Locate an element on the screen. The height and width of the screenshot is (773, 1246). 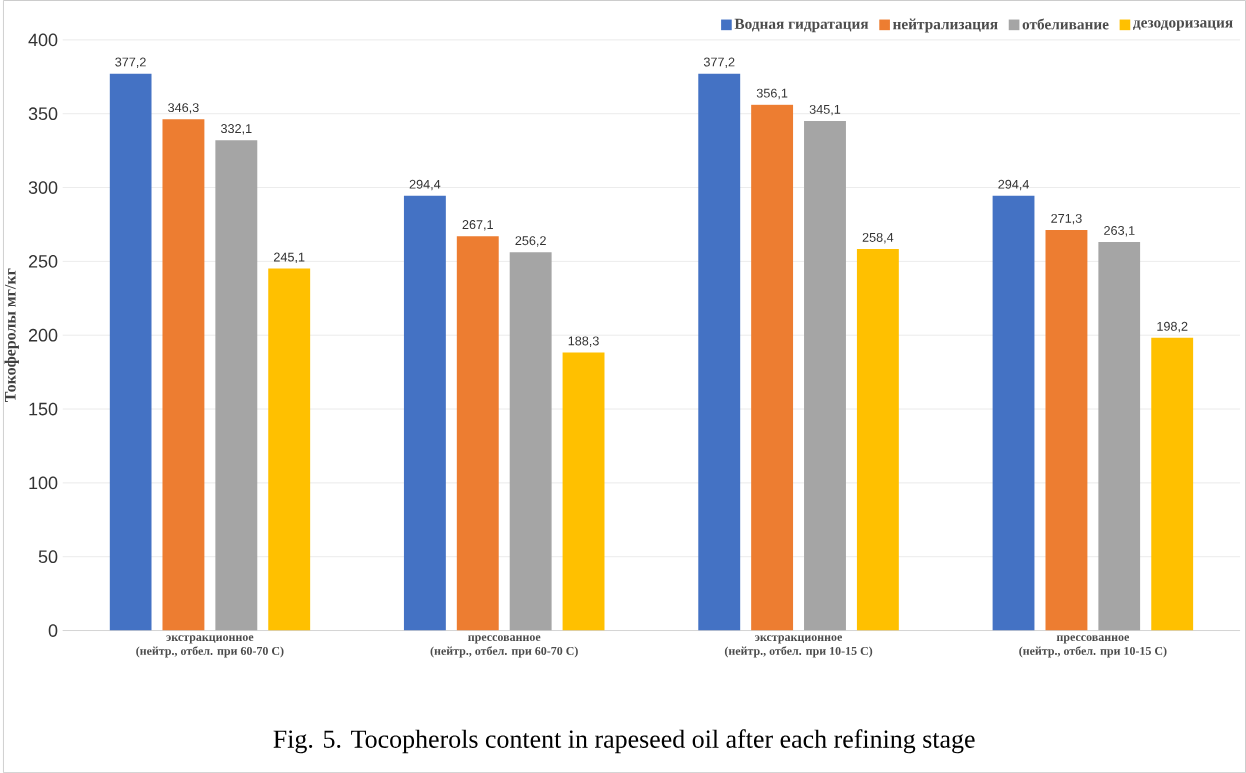
data-label: 271,3 is located at coordinates (1066, 219).